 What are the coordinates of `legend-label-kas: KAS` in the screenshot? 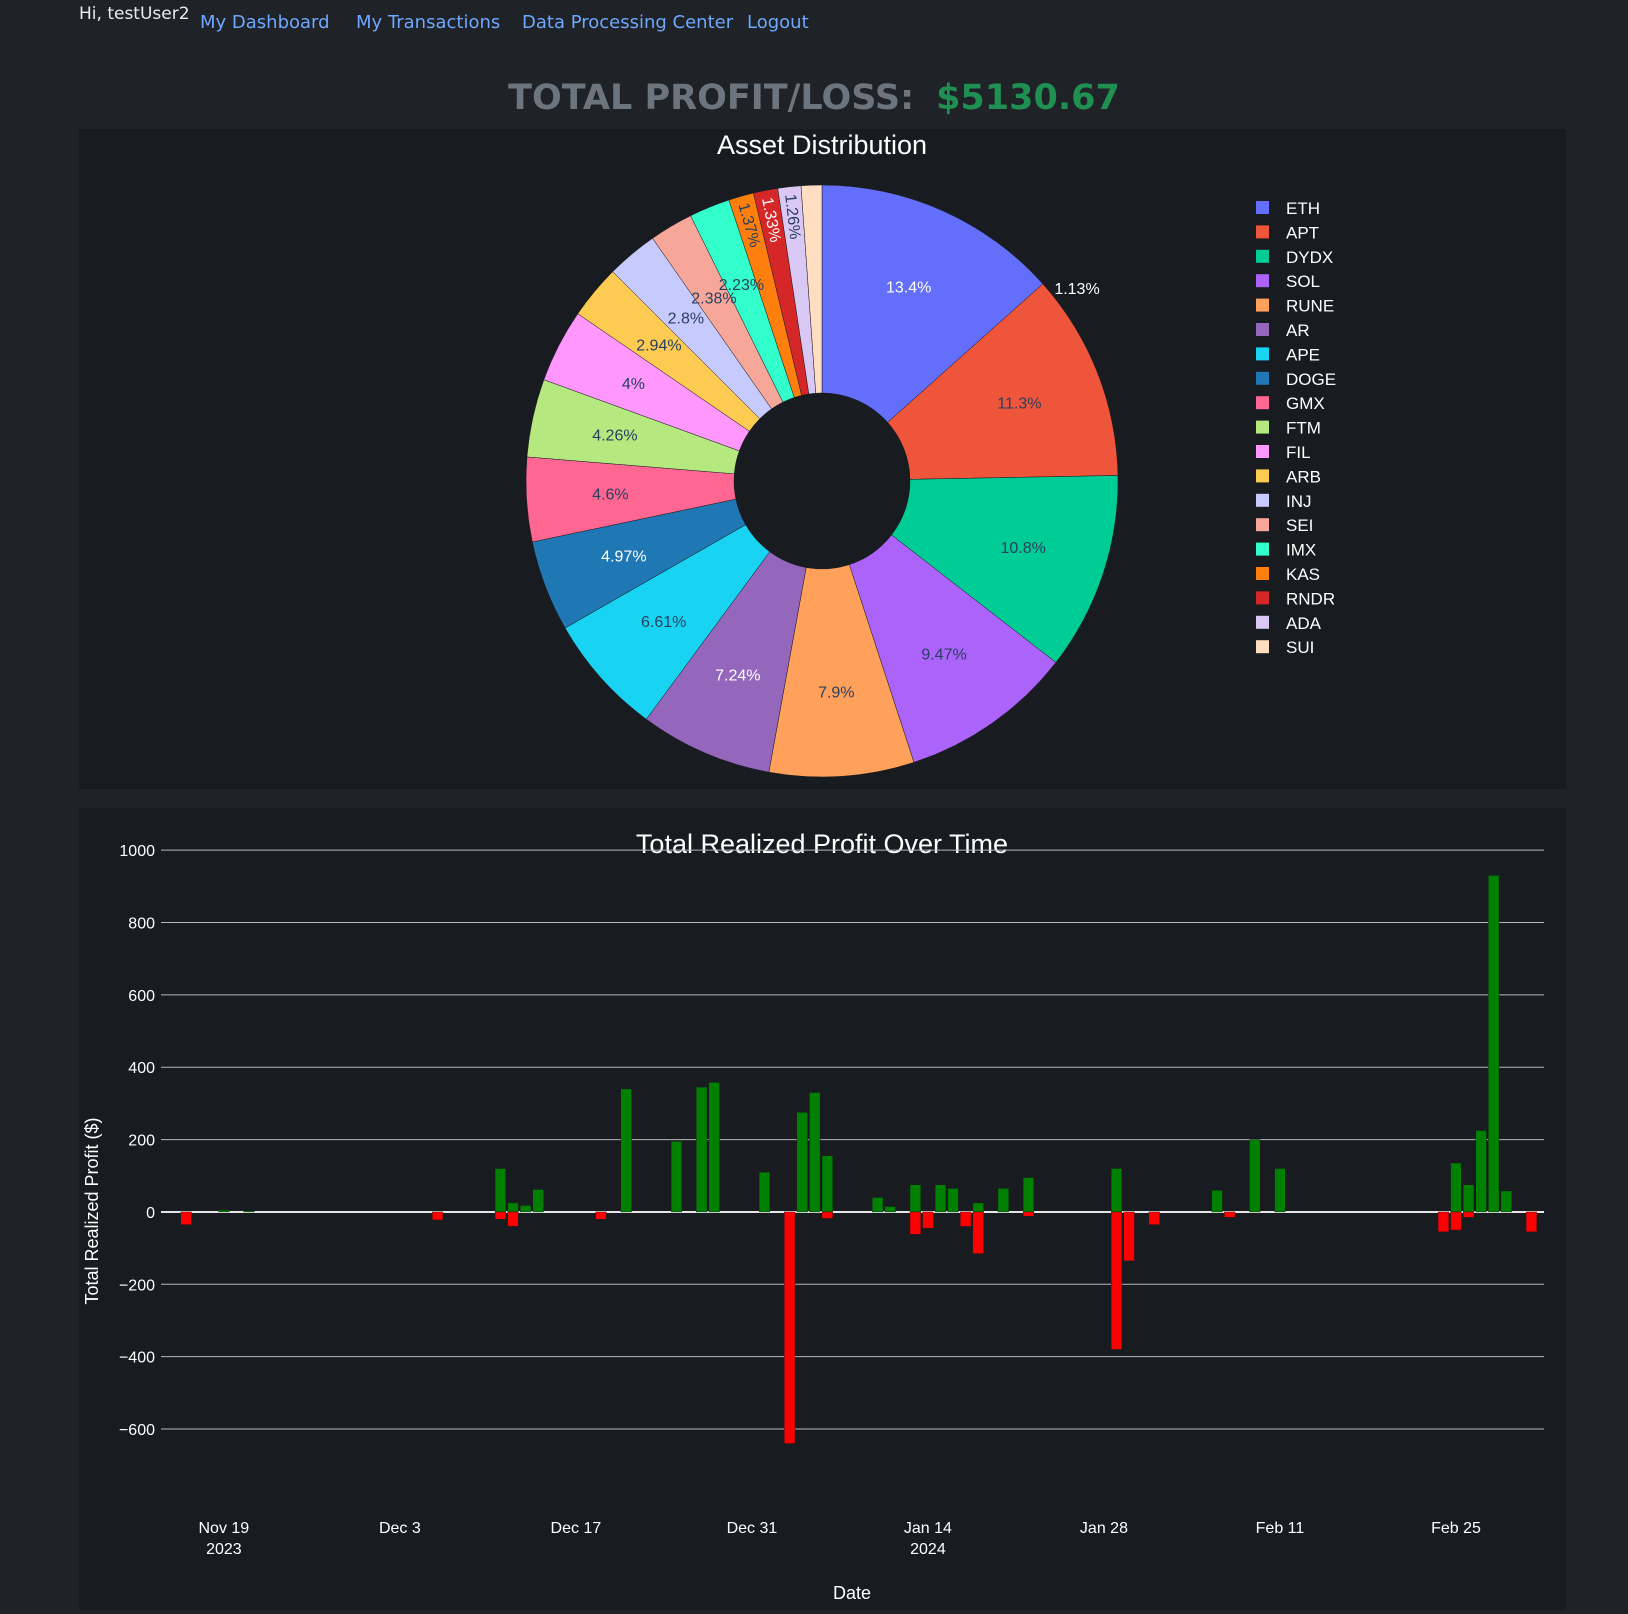 It's located at (1303, 574).